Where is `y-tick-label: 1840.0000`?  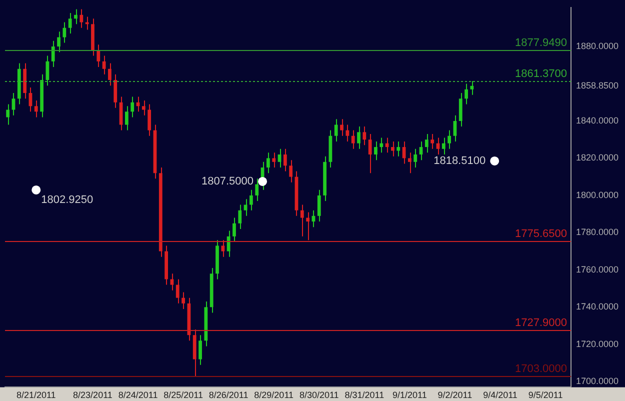
y-tick-label: 1840.0000 is located at coordinates (597, 120).